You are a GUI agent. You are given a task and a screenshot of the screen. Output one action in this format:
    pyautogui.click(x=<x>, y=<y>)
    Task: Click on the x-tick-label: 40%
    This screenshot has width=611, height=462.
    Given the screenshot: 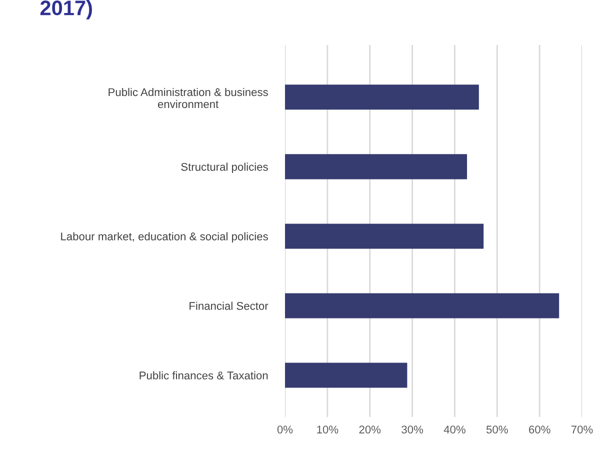 What is the action you would take?
    pyautogui.click(x=455, y=430)
    